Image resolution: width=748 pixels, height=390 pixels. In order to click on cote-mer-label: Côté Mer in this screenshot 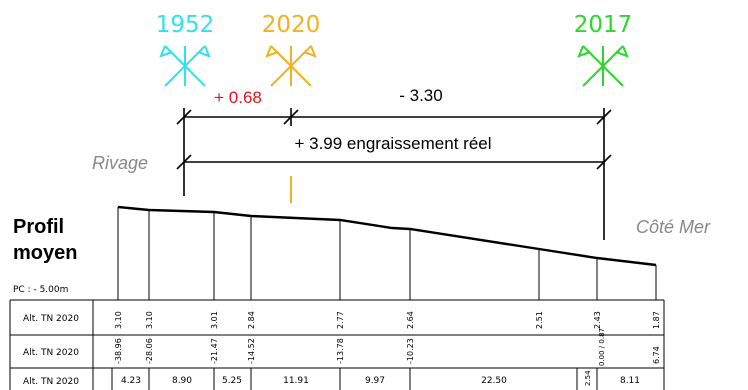, I will do `click(673, 227)`.